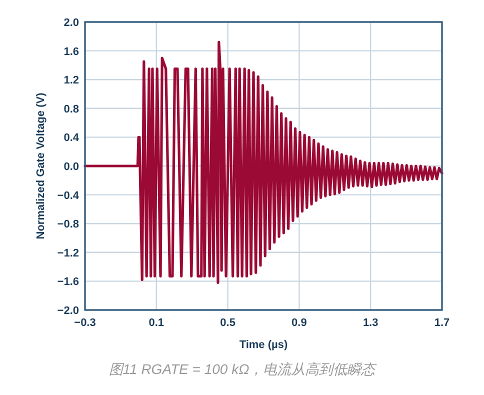 The image size is (484, 395). I want to click on y-tick-label: −2.0, so click(68, 311).